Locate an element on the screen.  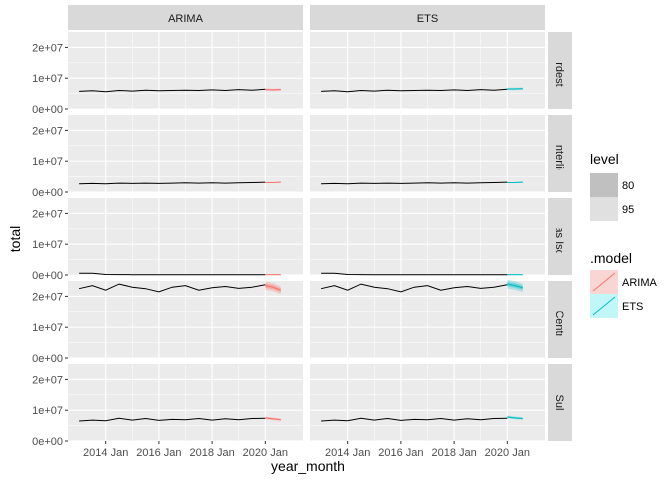
strip-label-ets: ETS is located at coordinates (427, 19).